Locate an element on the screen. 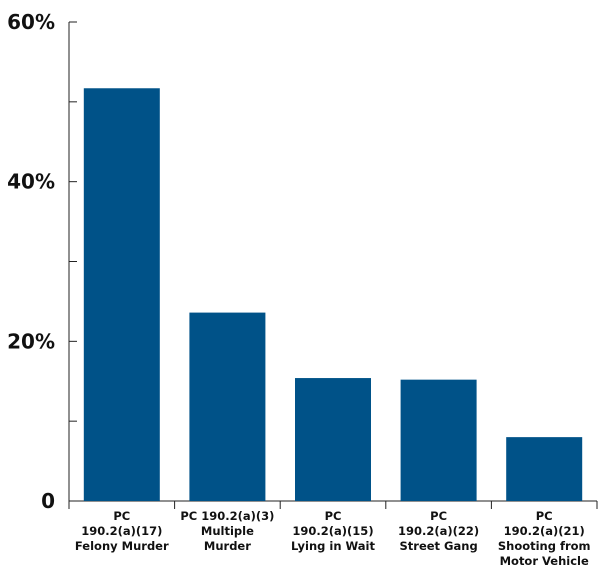  x-tick-label: PC 190.2(a)(22) Street Gang is located at coordinates (438, 531).